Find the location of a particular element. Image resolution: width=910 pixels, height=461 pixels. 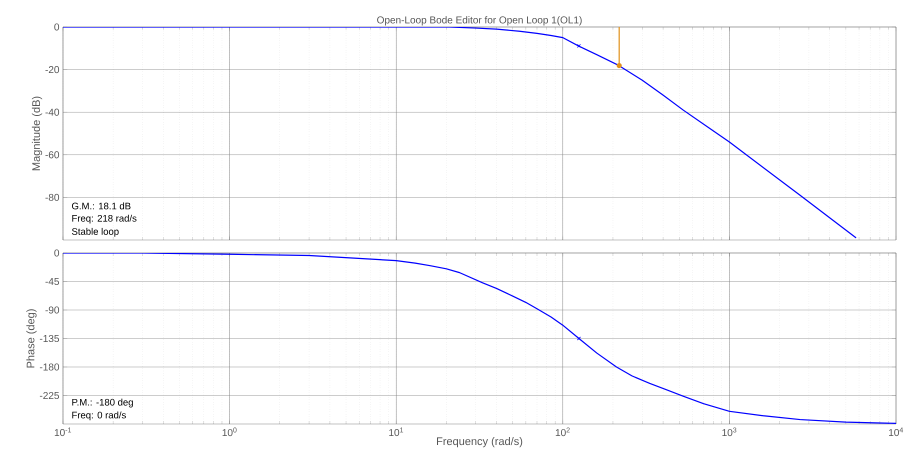

x-tick-label: 10$^{2}$ is located at coordinates (563, 432).